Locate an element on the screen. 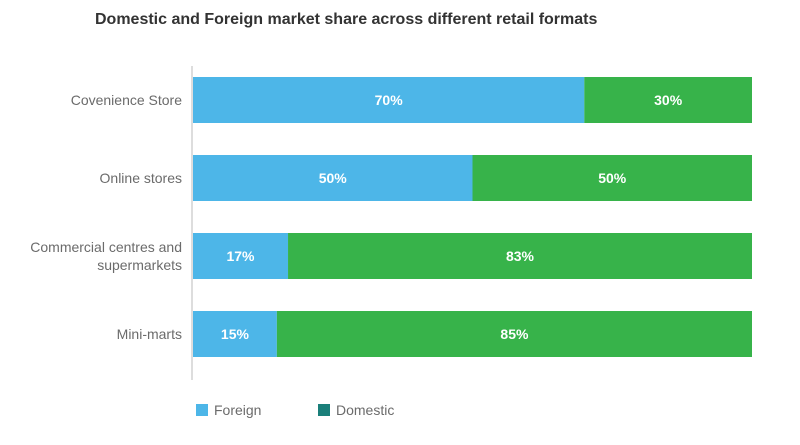  legend-swatch-domestic is located at coordinates (324, 410).